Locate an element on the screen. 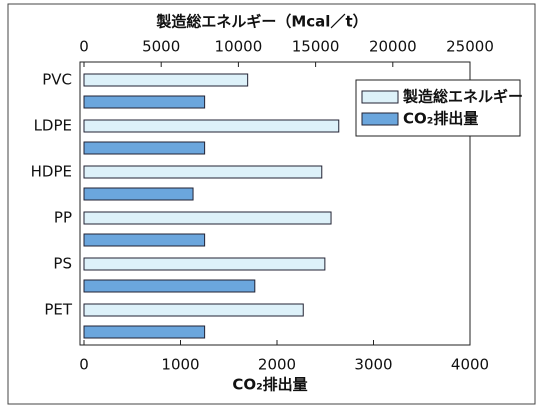  x2-tick-label: 20000 is located at coordinates (393, 47).